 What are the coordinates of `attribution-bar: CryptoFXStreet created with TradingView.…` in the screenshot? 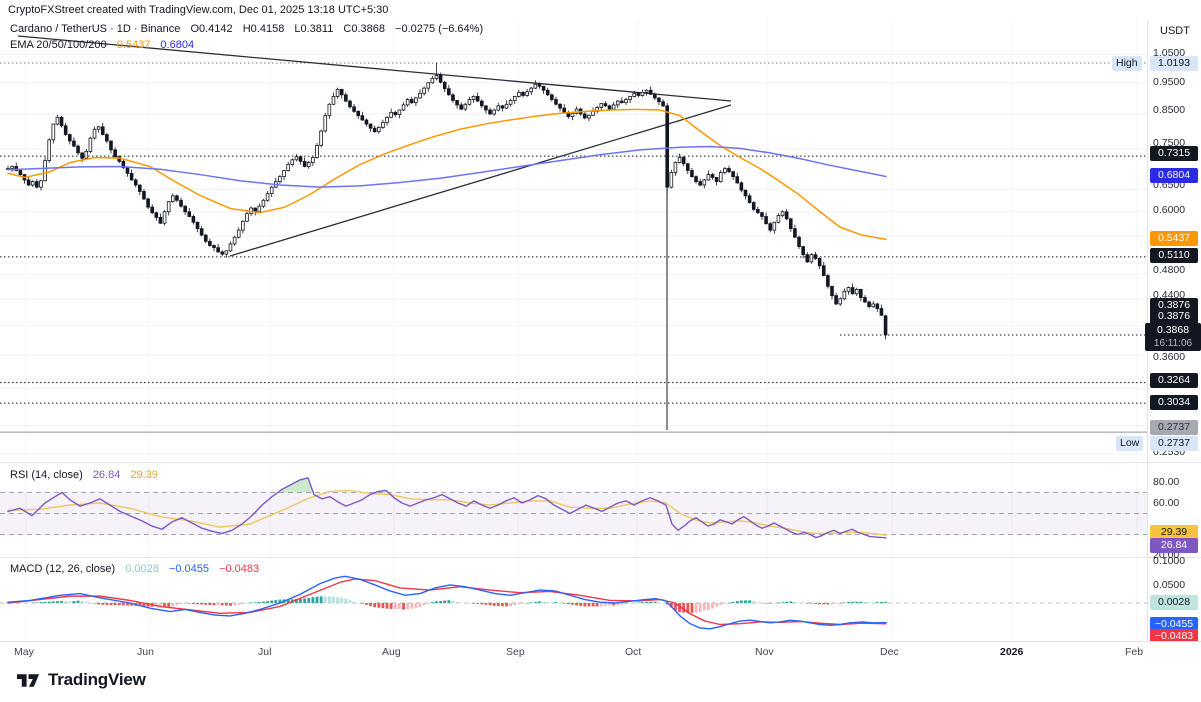 It's located at (600, 12).